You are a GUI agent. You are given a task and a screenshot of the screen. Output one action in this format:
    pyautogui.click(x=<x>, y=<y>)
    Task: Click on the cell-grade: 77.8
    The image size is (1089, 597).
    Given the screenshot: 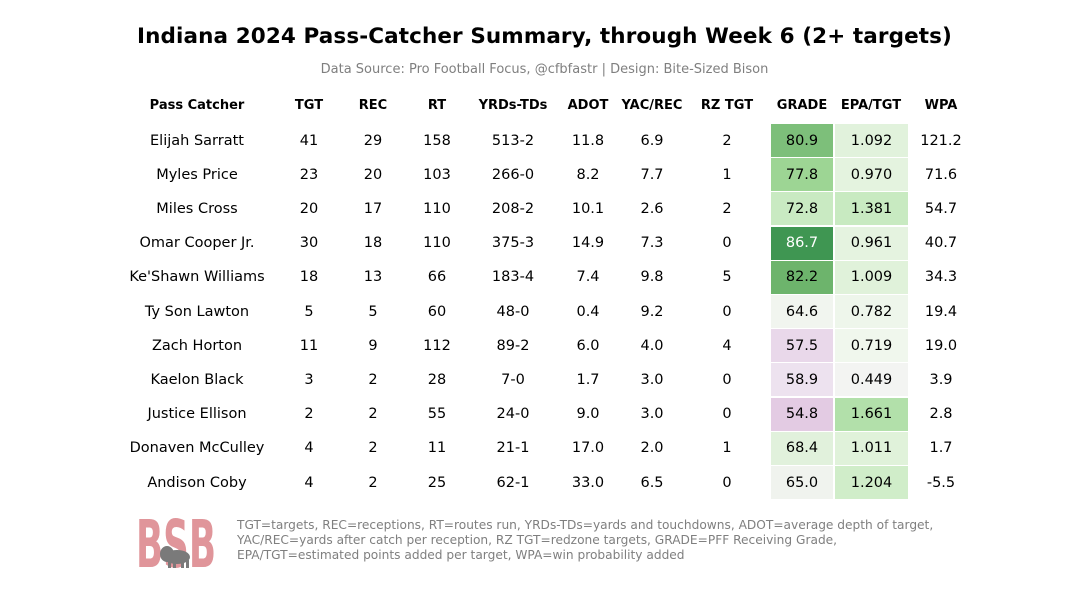 What is the action you would take?
    pyautogui.click(x=802, y=175)
    